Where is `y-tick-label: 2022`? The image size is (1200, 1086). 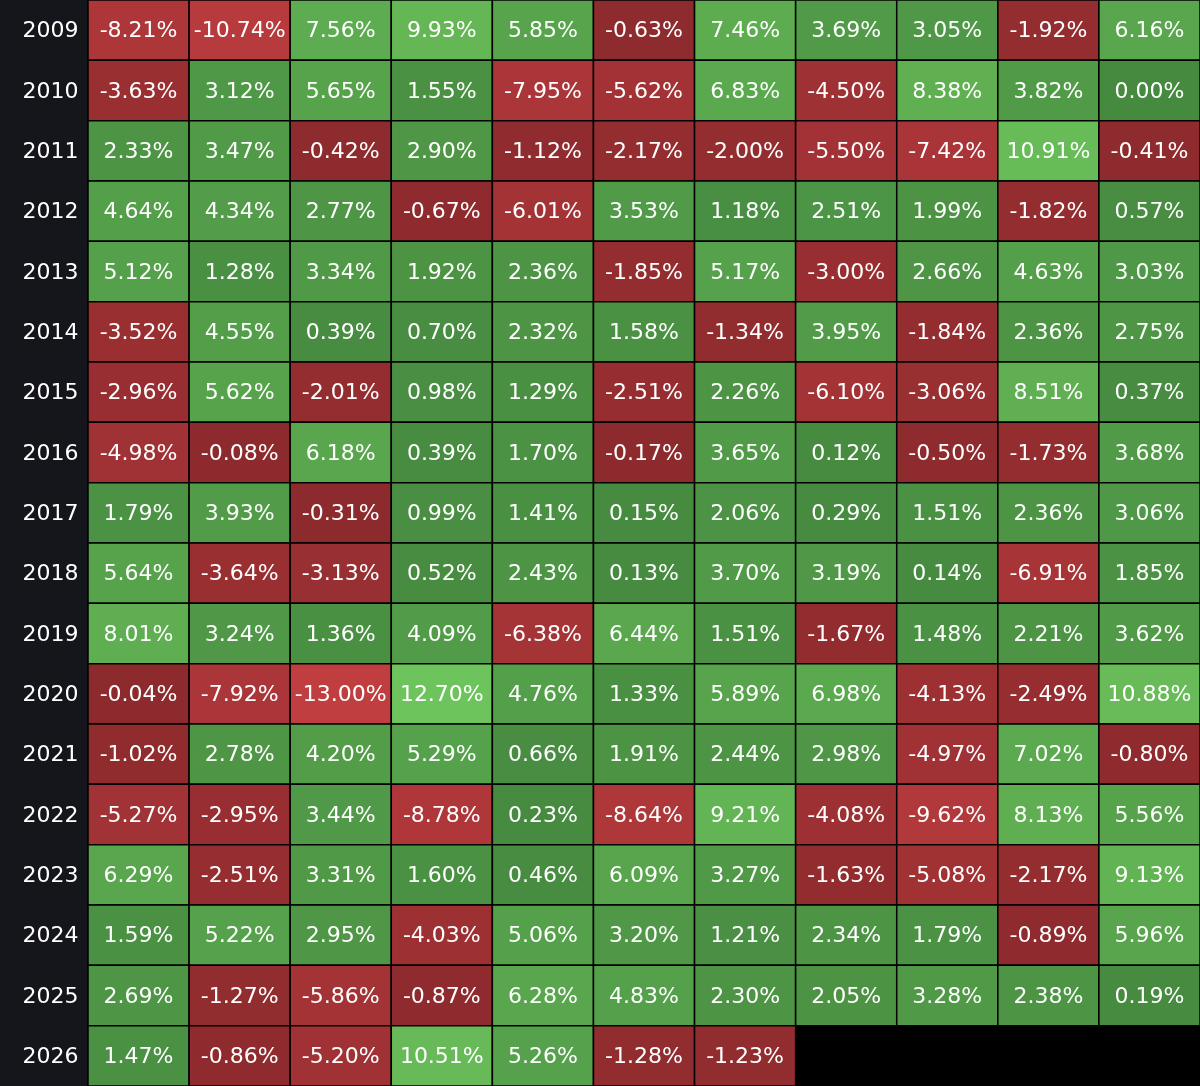 y-tick-label: 2022 is located at coordinates (50, 814).